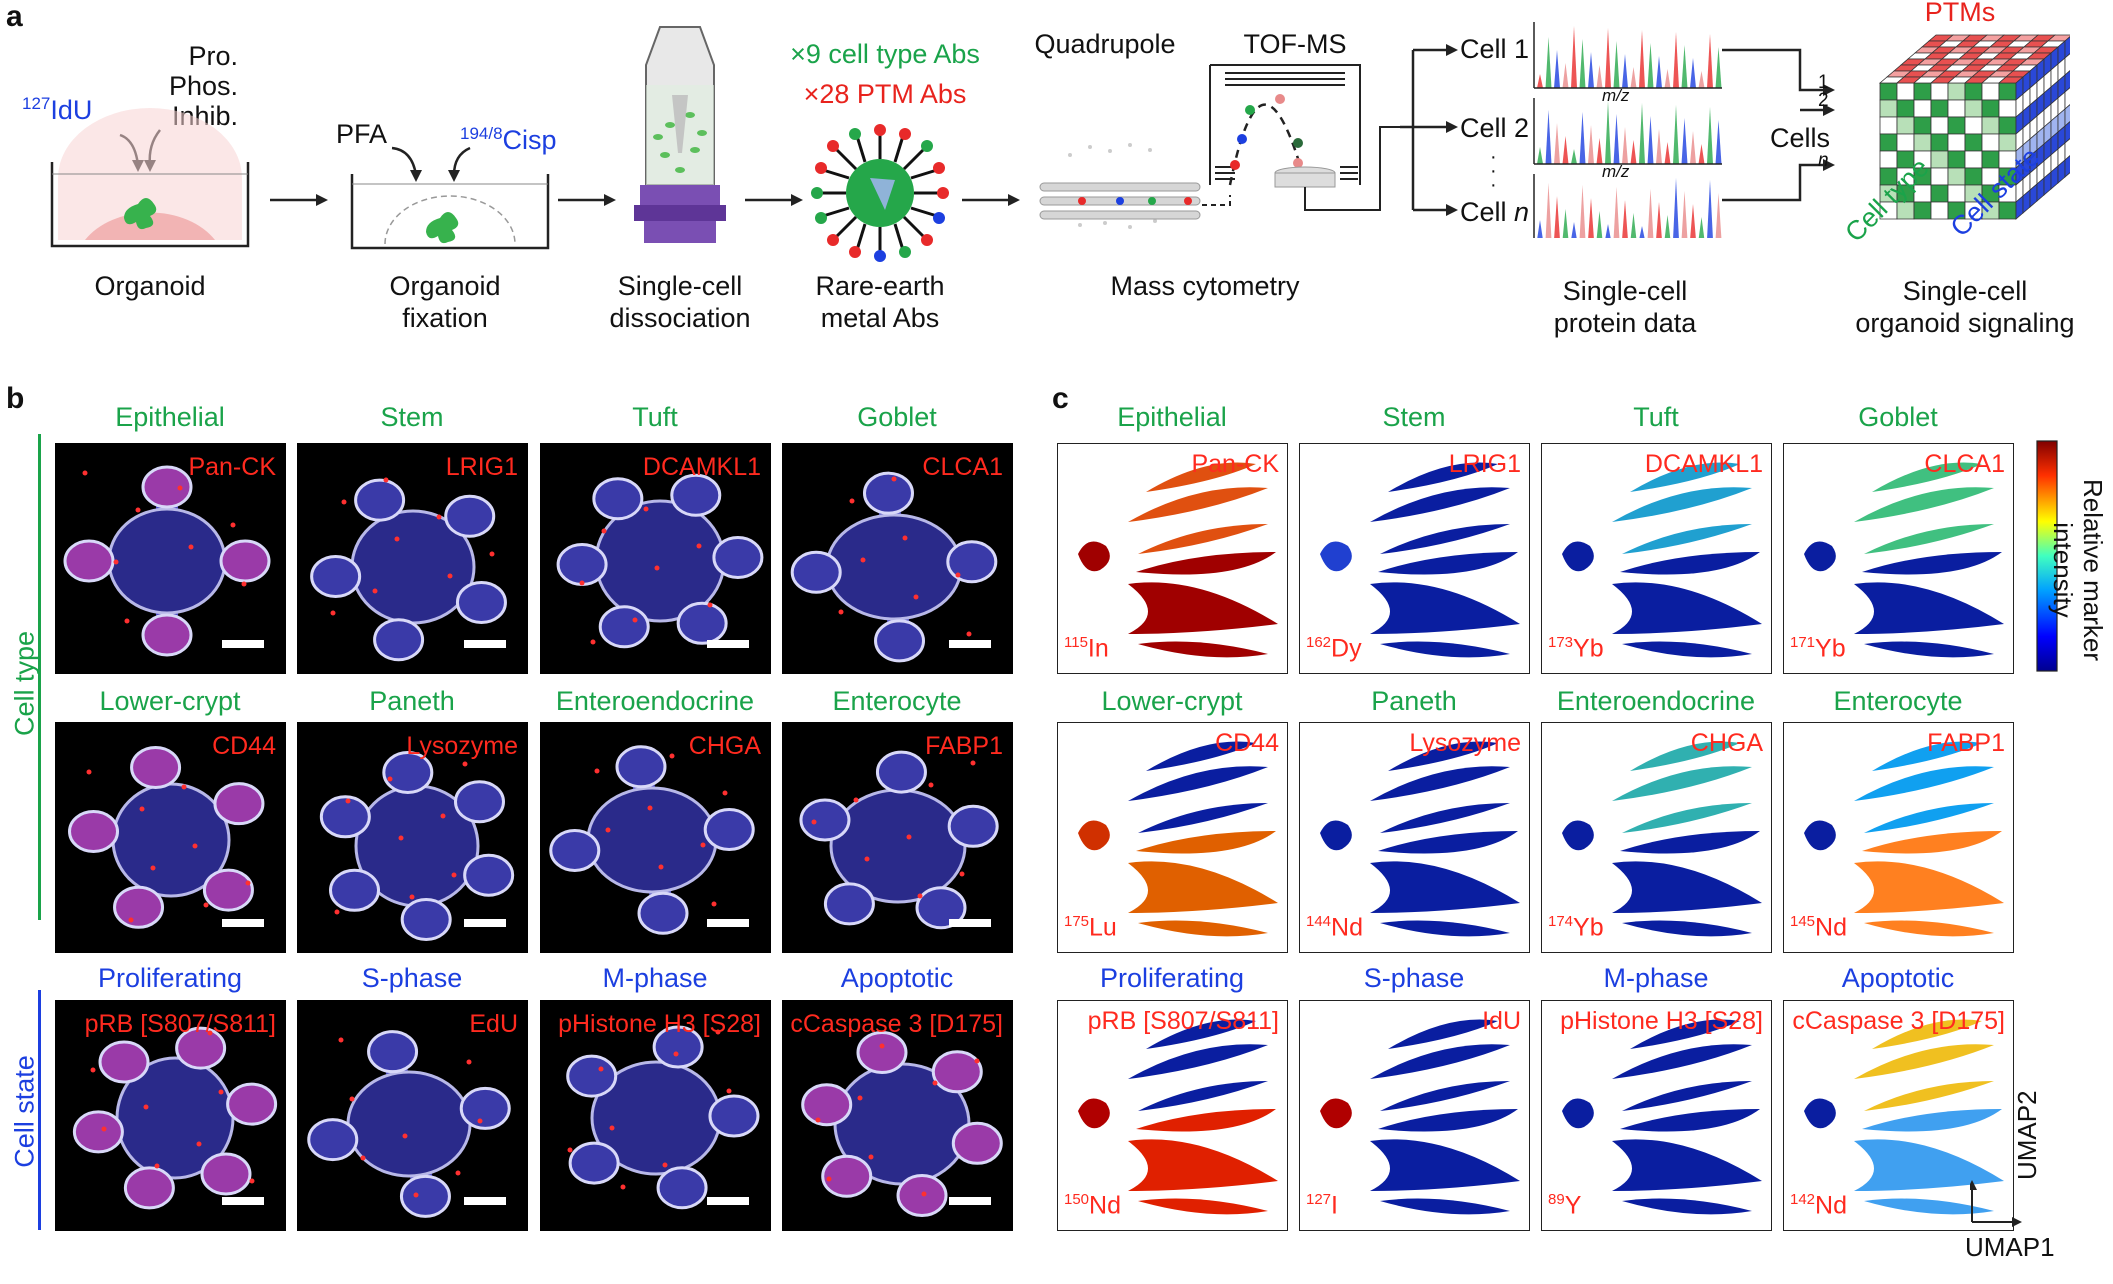 The height and width of the screenshot is (1284, 2113). I want to click on fixation-label-1: Organoid, so click(445, 286).